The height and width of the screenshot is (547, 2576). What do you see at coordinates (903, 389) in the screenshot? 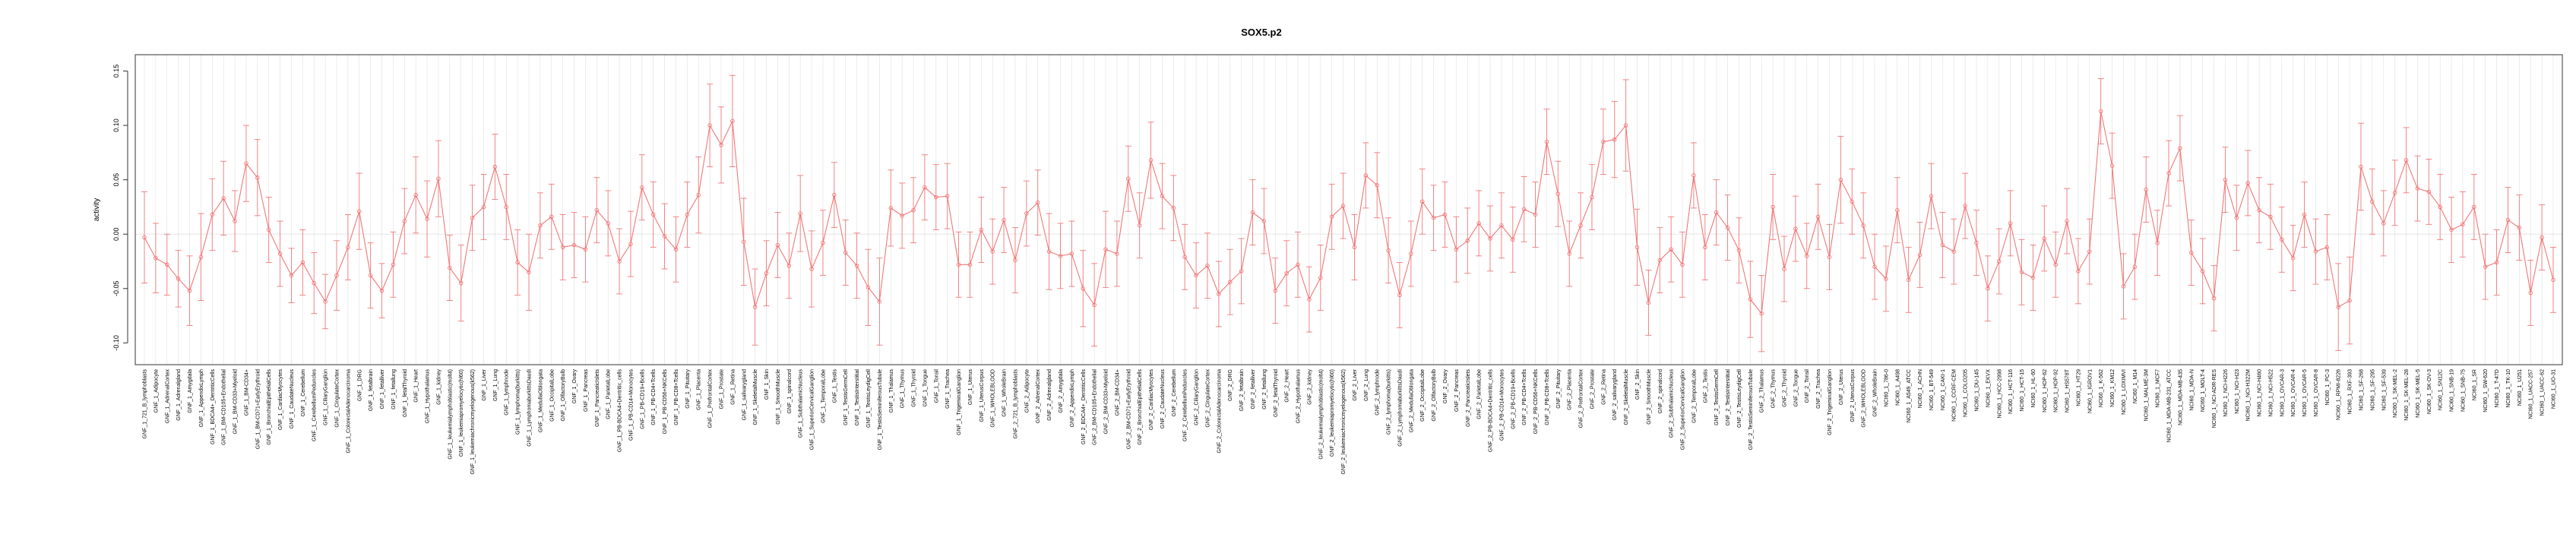
I see `x-tick-label: GNF_1_Thymus` at bounding box center [903, 389].